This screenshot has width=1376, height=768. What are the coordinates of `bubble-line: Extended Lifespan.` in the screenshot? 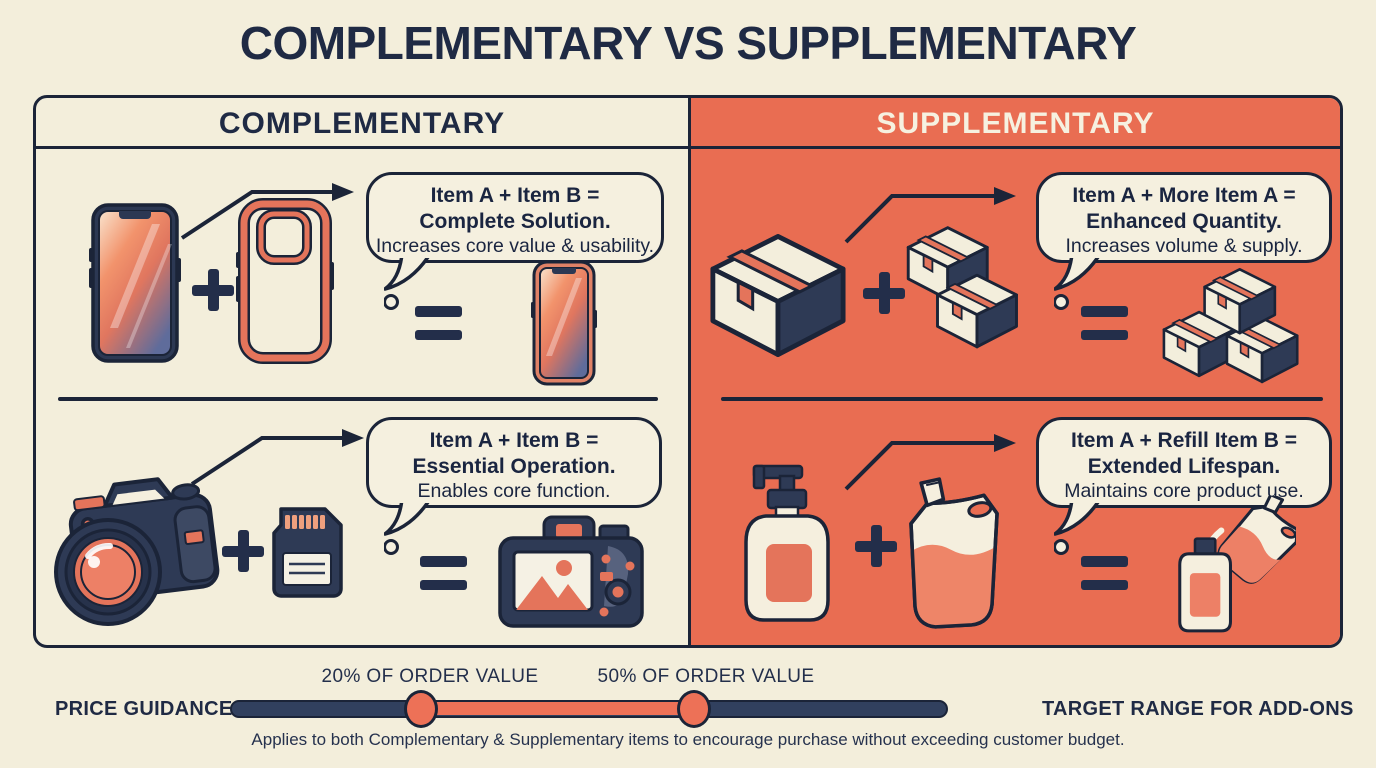 It's located at (1184, 466).